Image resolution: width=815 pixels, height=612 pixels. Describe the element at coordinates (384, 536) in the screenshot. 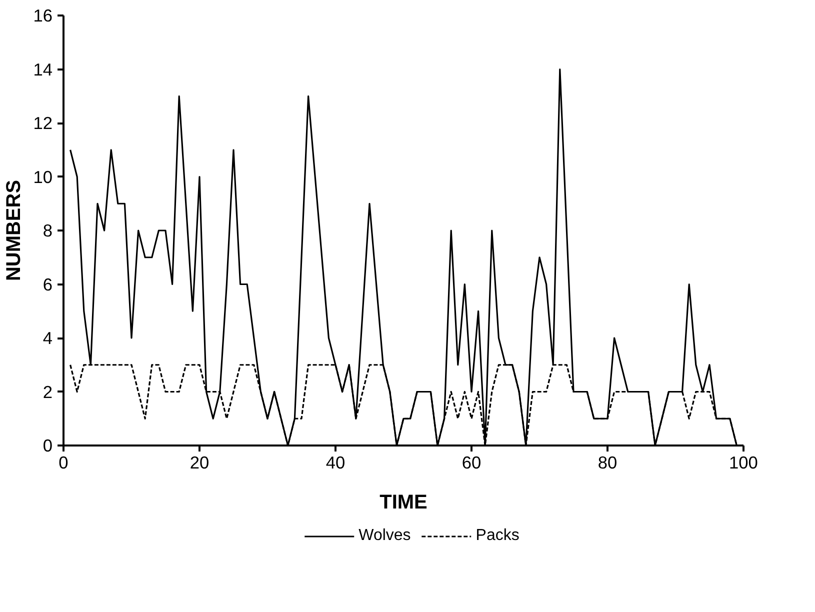

I see `legend-label: Wolves` at that location.